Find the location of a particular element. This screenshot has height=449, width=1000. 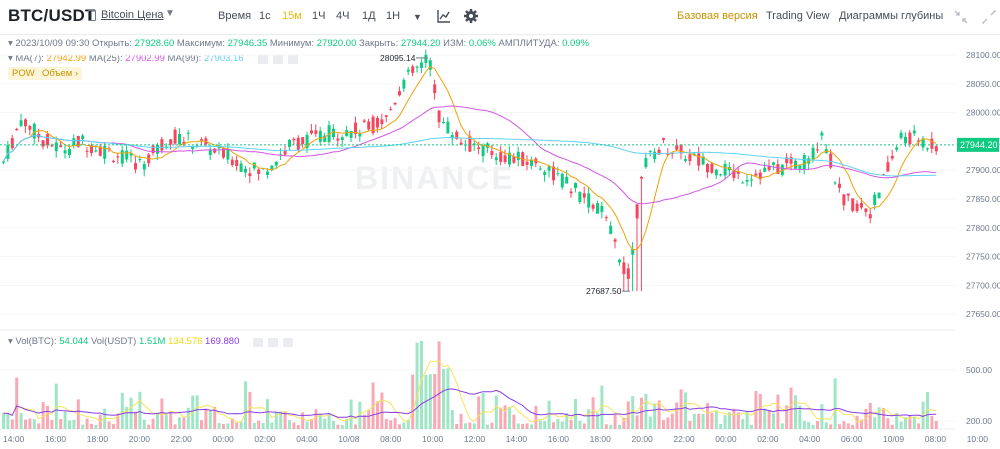

interval-1d: 1Д is located at coordinates (369, 16).